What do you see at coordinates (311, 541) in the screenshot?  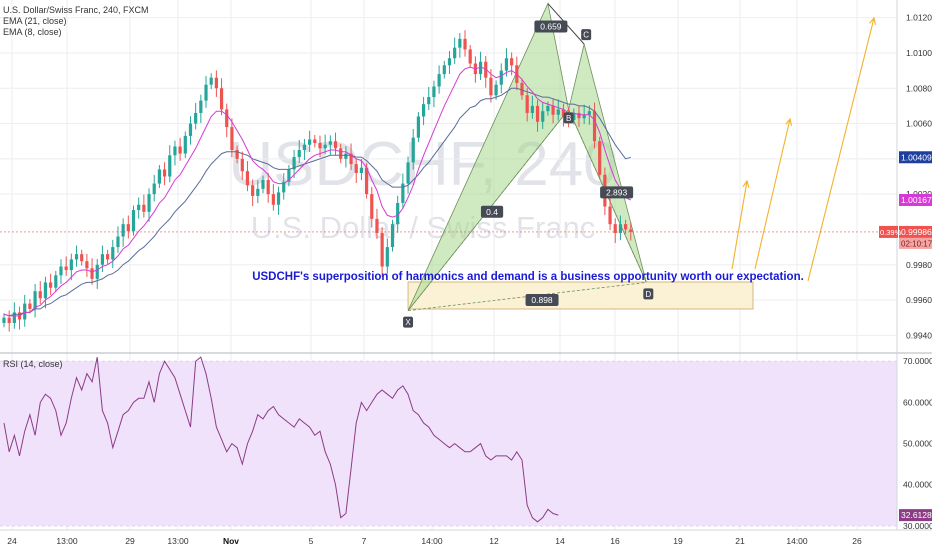 I see `time-tick-label: 5` at bounding box center [311, 541].